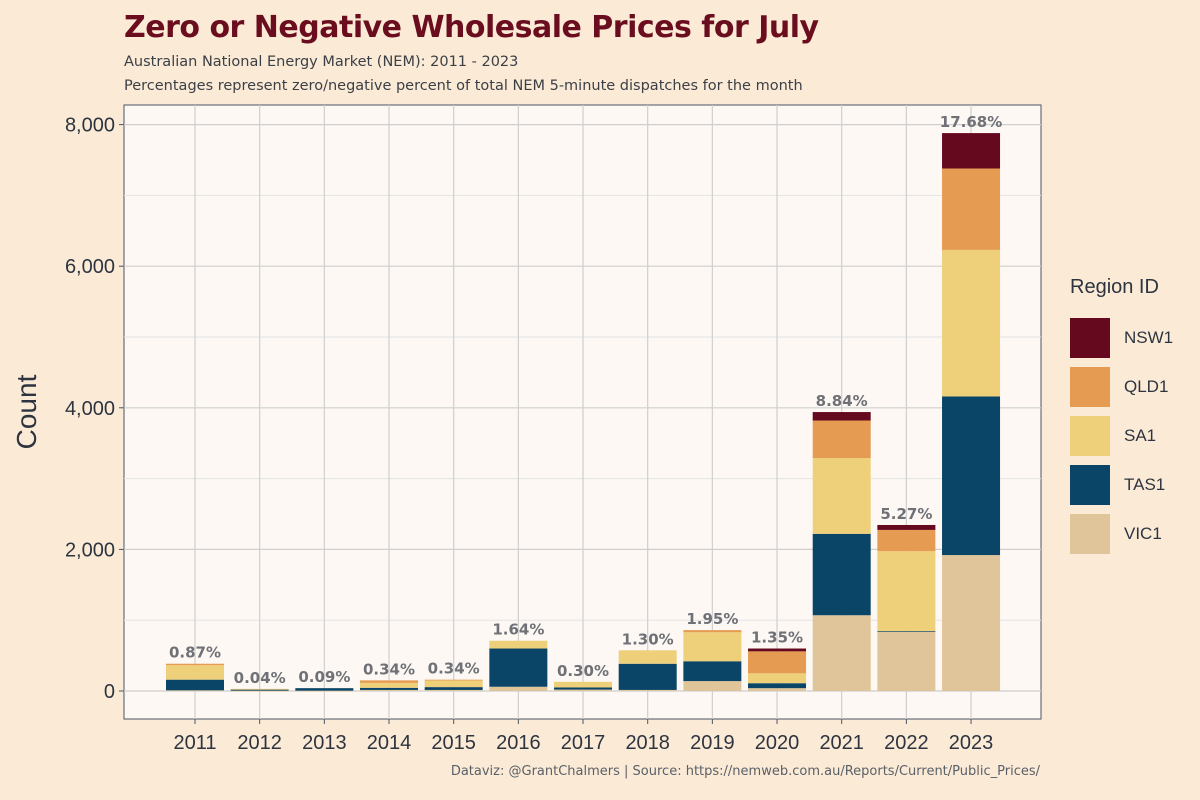 The width and height of the screenshot is (1200, 800). Describe the element at coordinates (324, 743) in the screenshot. I see `x-tick-label: 2013` at that location.